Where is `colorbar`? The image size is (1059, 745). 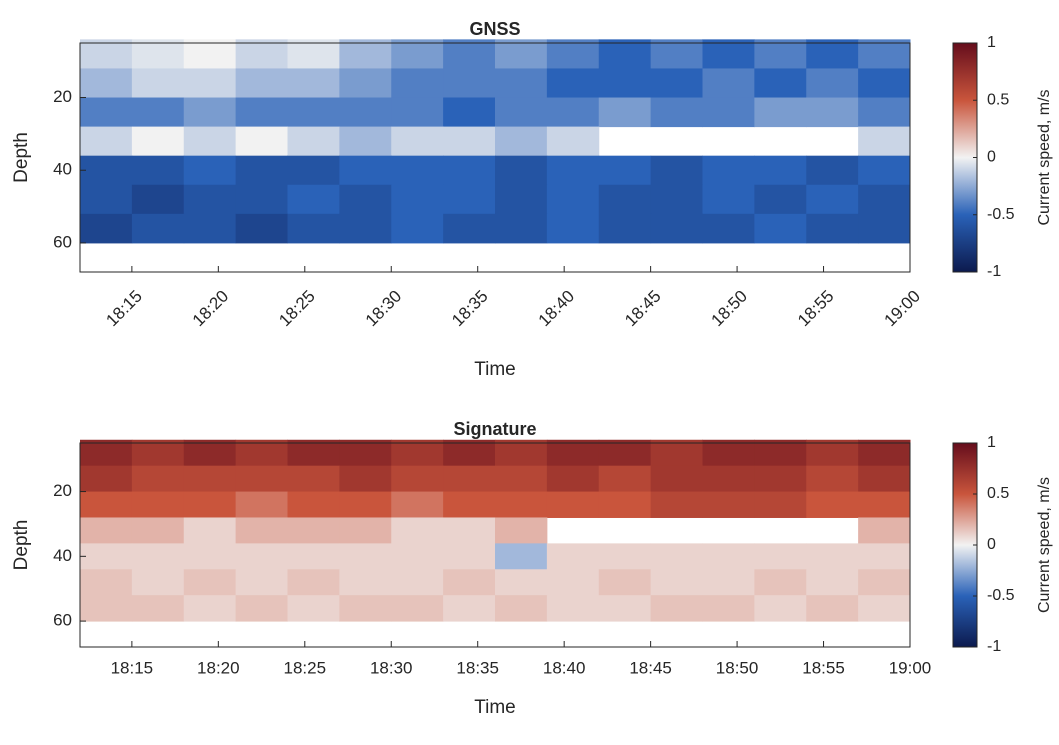
colorbar is located at coordinates (965, 545).